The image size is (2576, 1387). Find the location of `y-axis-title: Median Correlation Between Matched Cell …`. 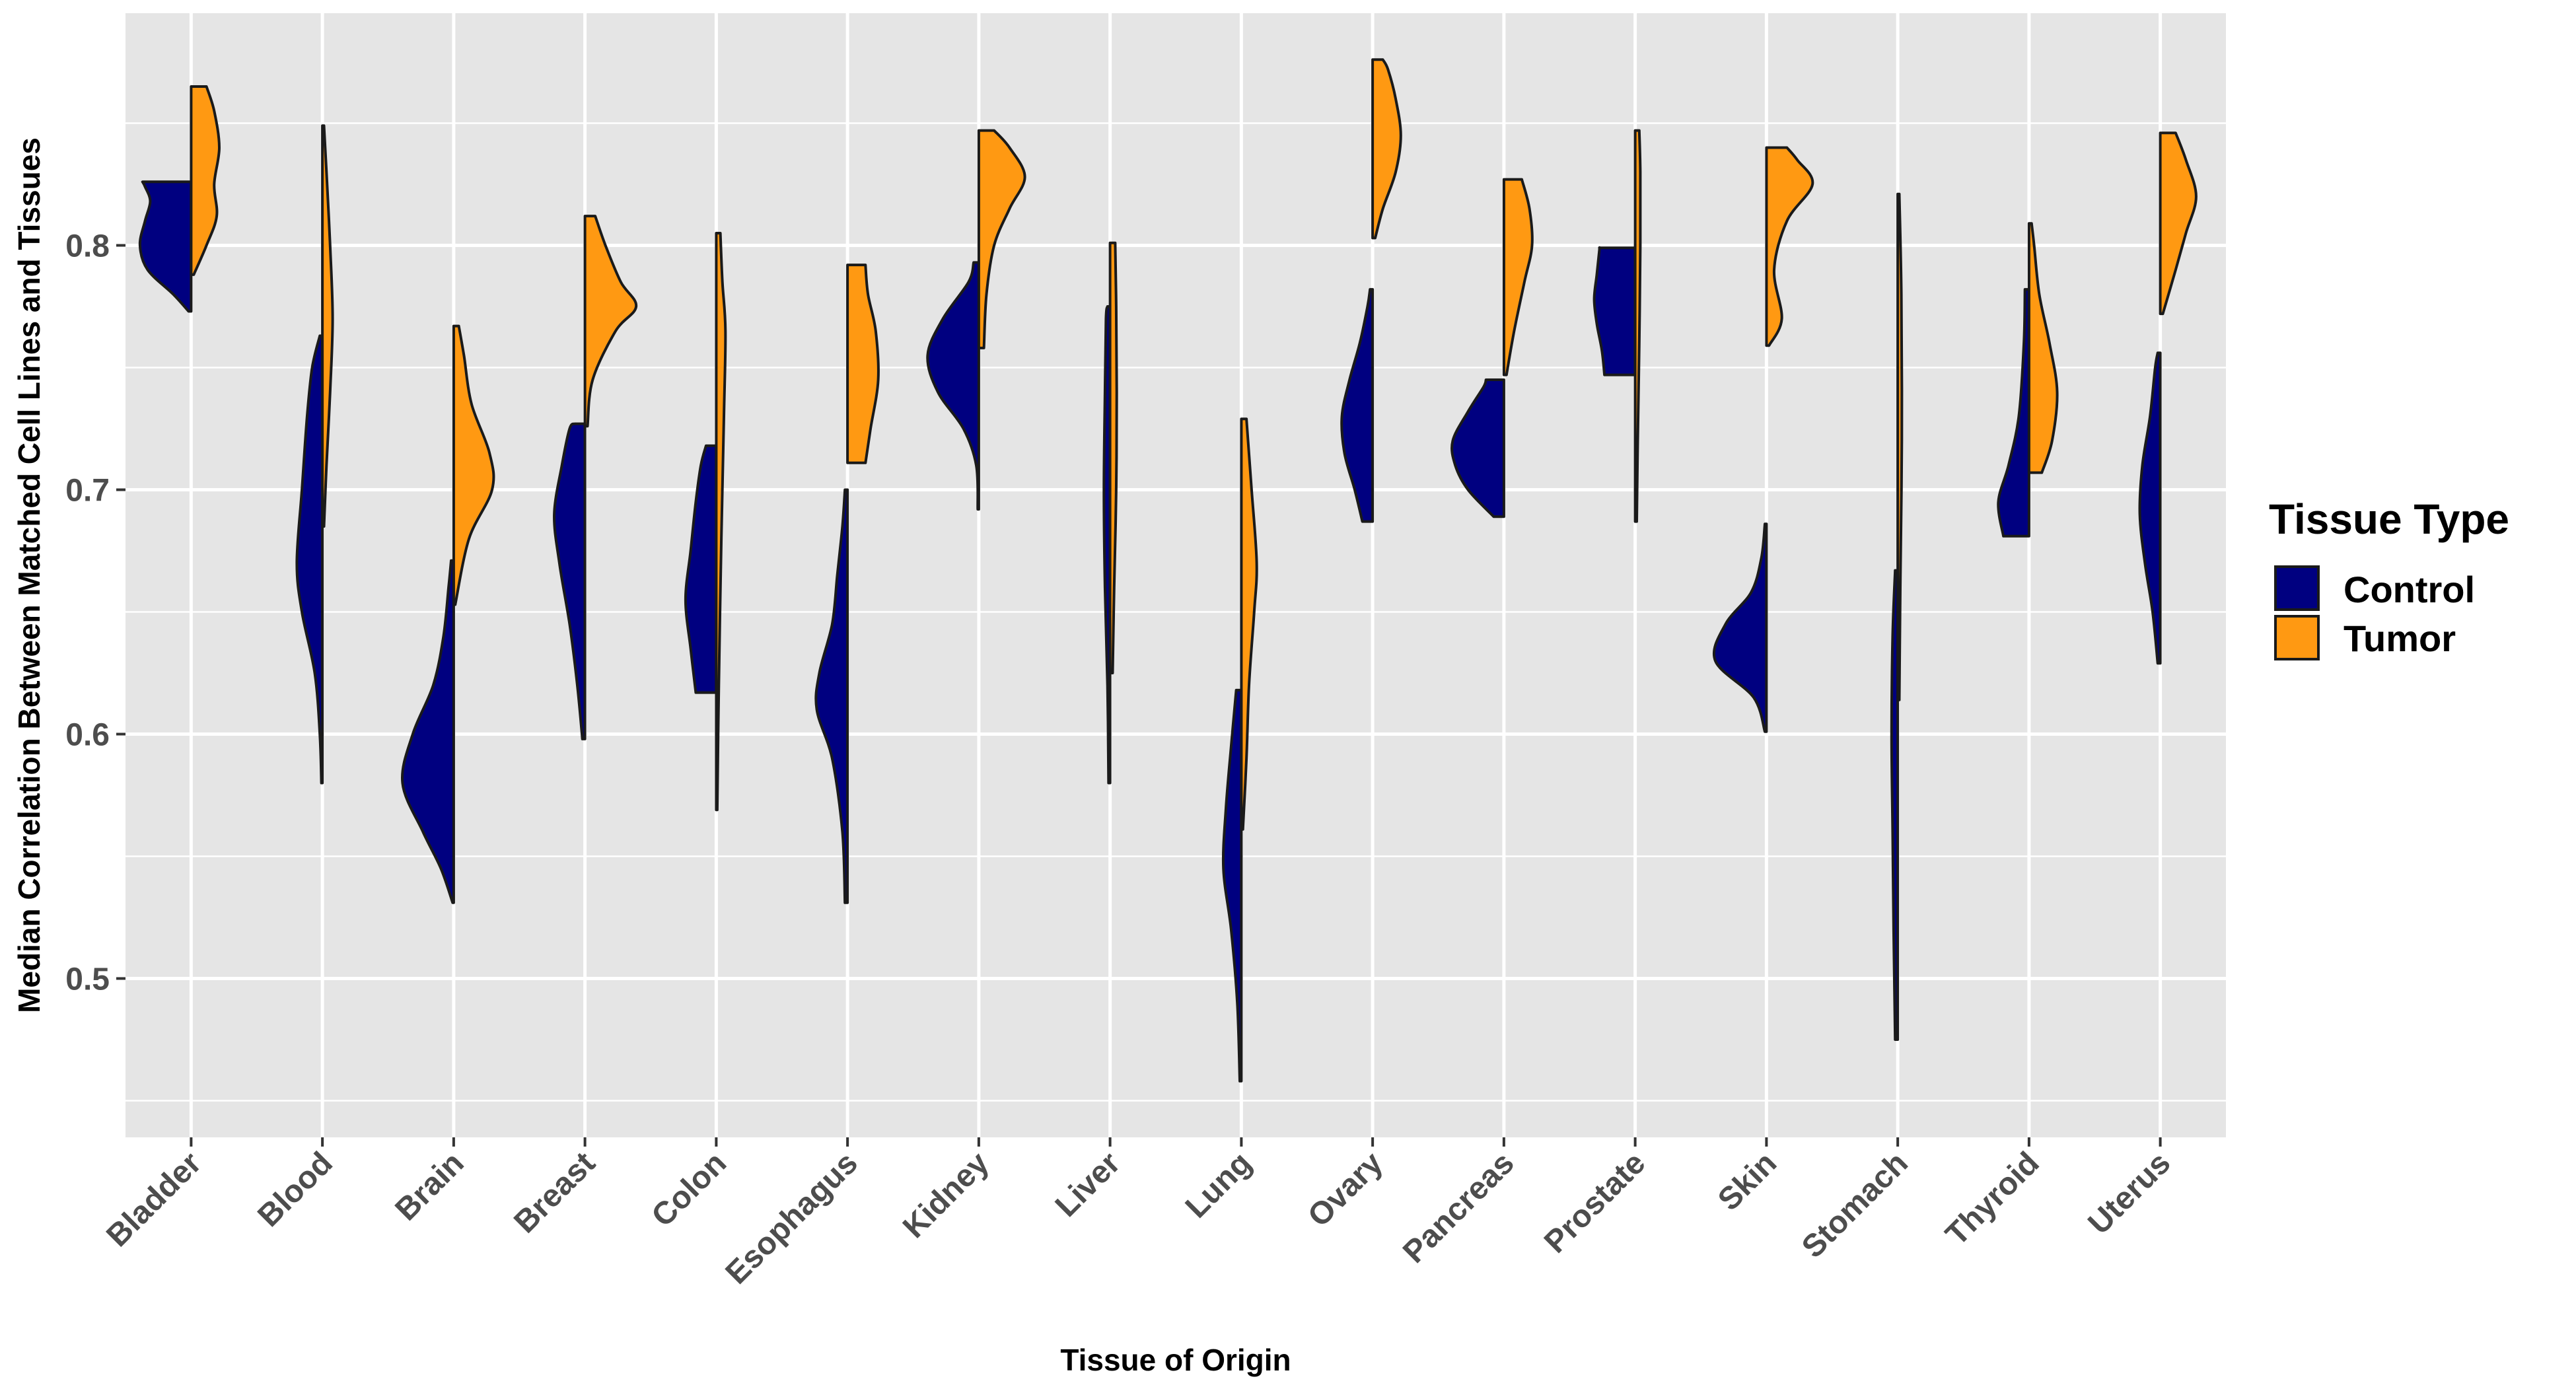

y-axis-title: Median Correlation Between Matched Cell … is located at coordinates (29, 575).